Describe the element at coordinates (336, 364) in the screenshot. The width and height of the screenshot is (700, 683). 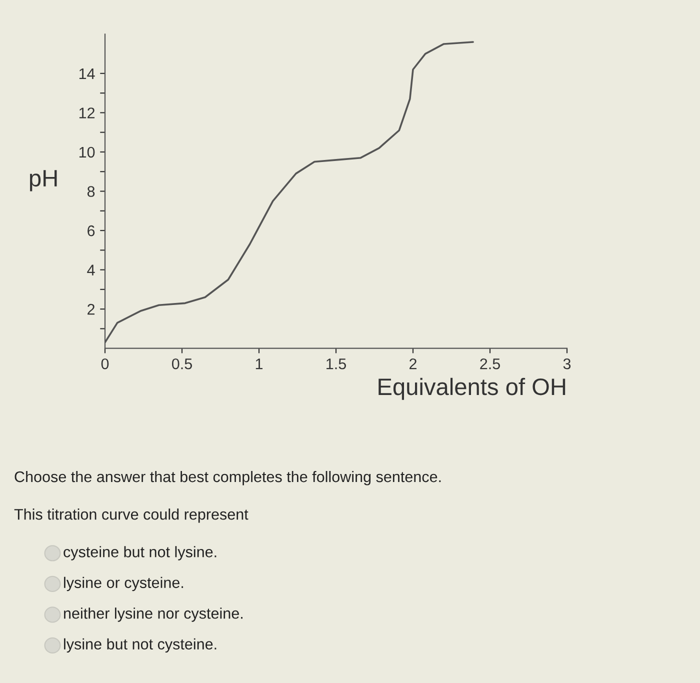
I see `x-tick-label: 1.5` at that location.